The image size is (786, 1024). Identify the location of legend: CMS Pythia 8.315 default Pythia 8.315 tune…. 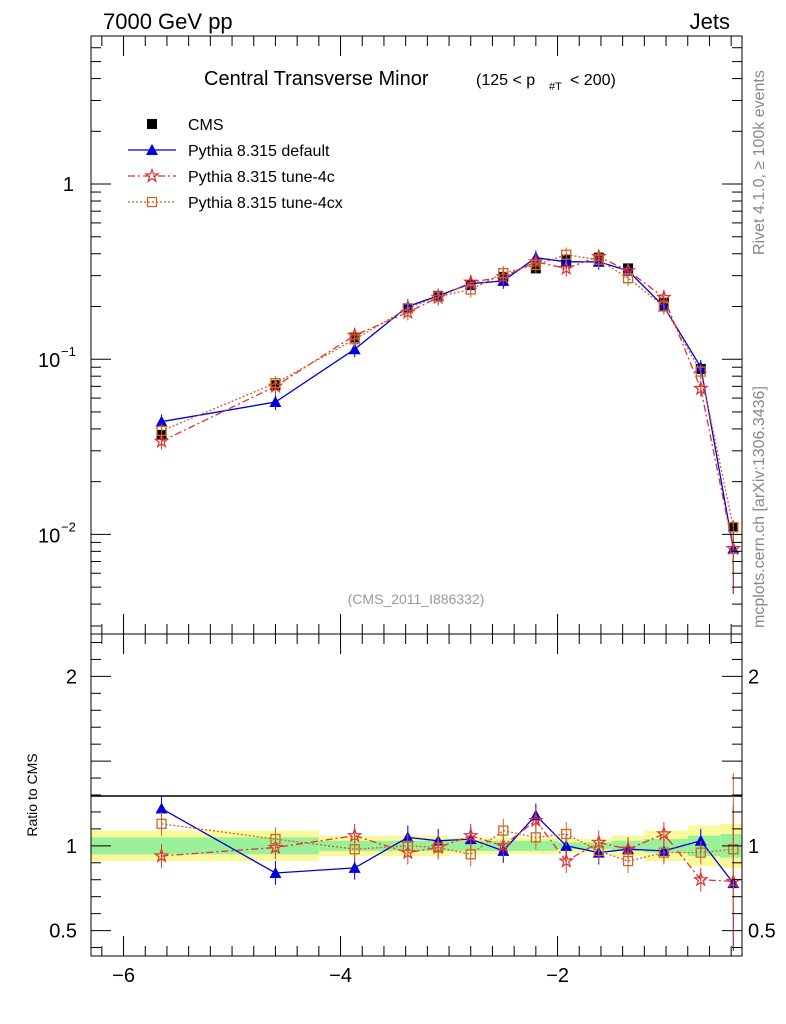
(235, 164).